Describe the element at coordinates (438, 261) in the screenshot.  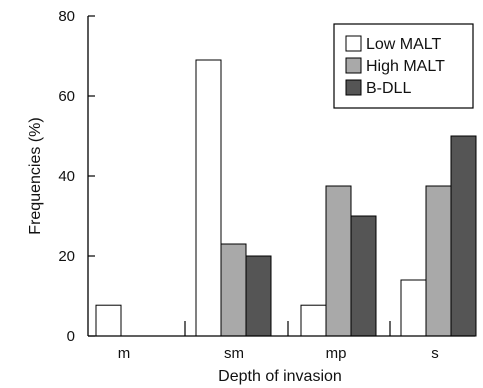
I see `bar-s-high-malt` at that location.